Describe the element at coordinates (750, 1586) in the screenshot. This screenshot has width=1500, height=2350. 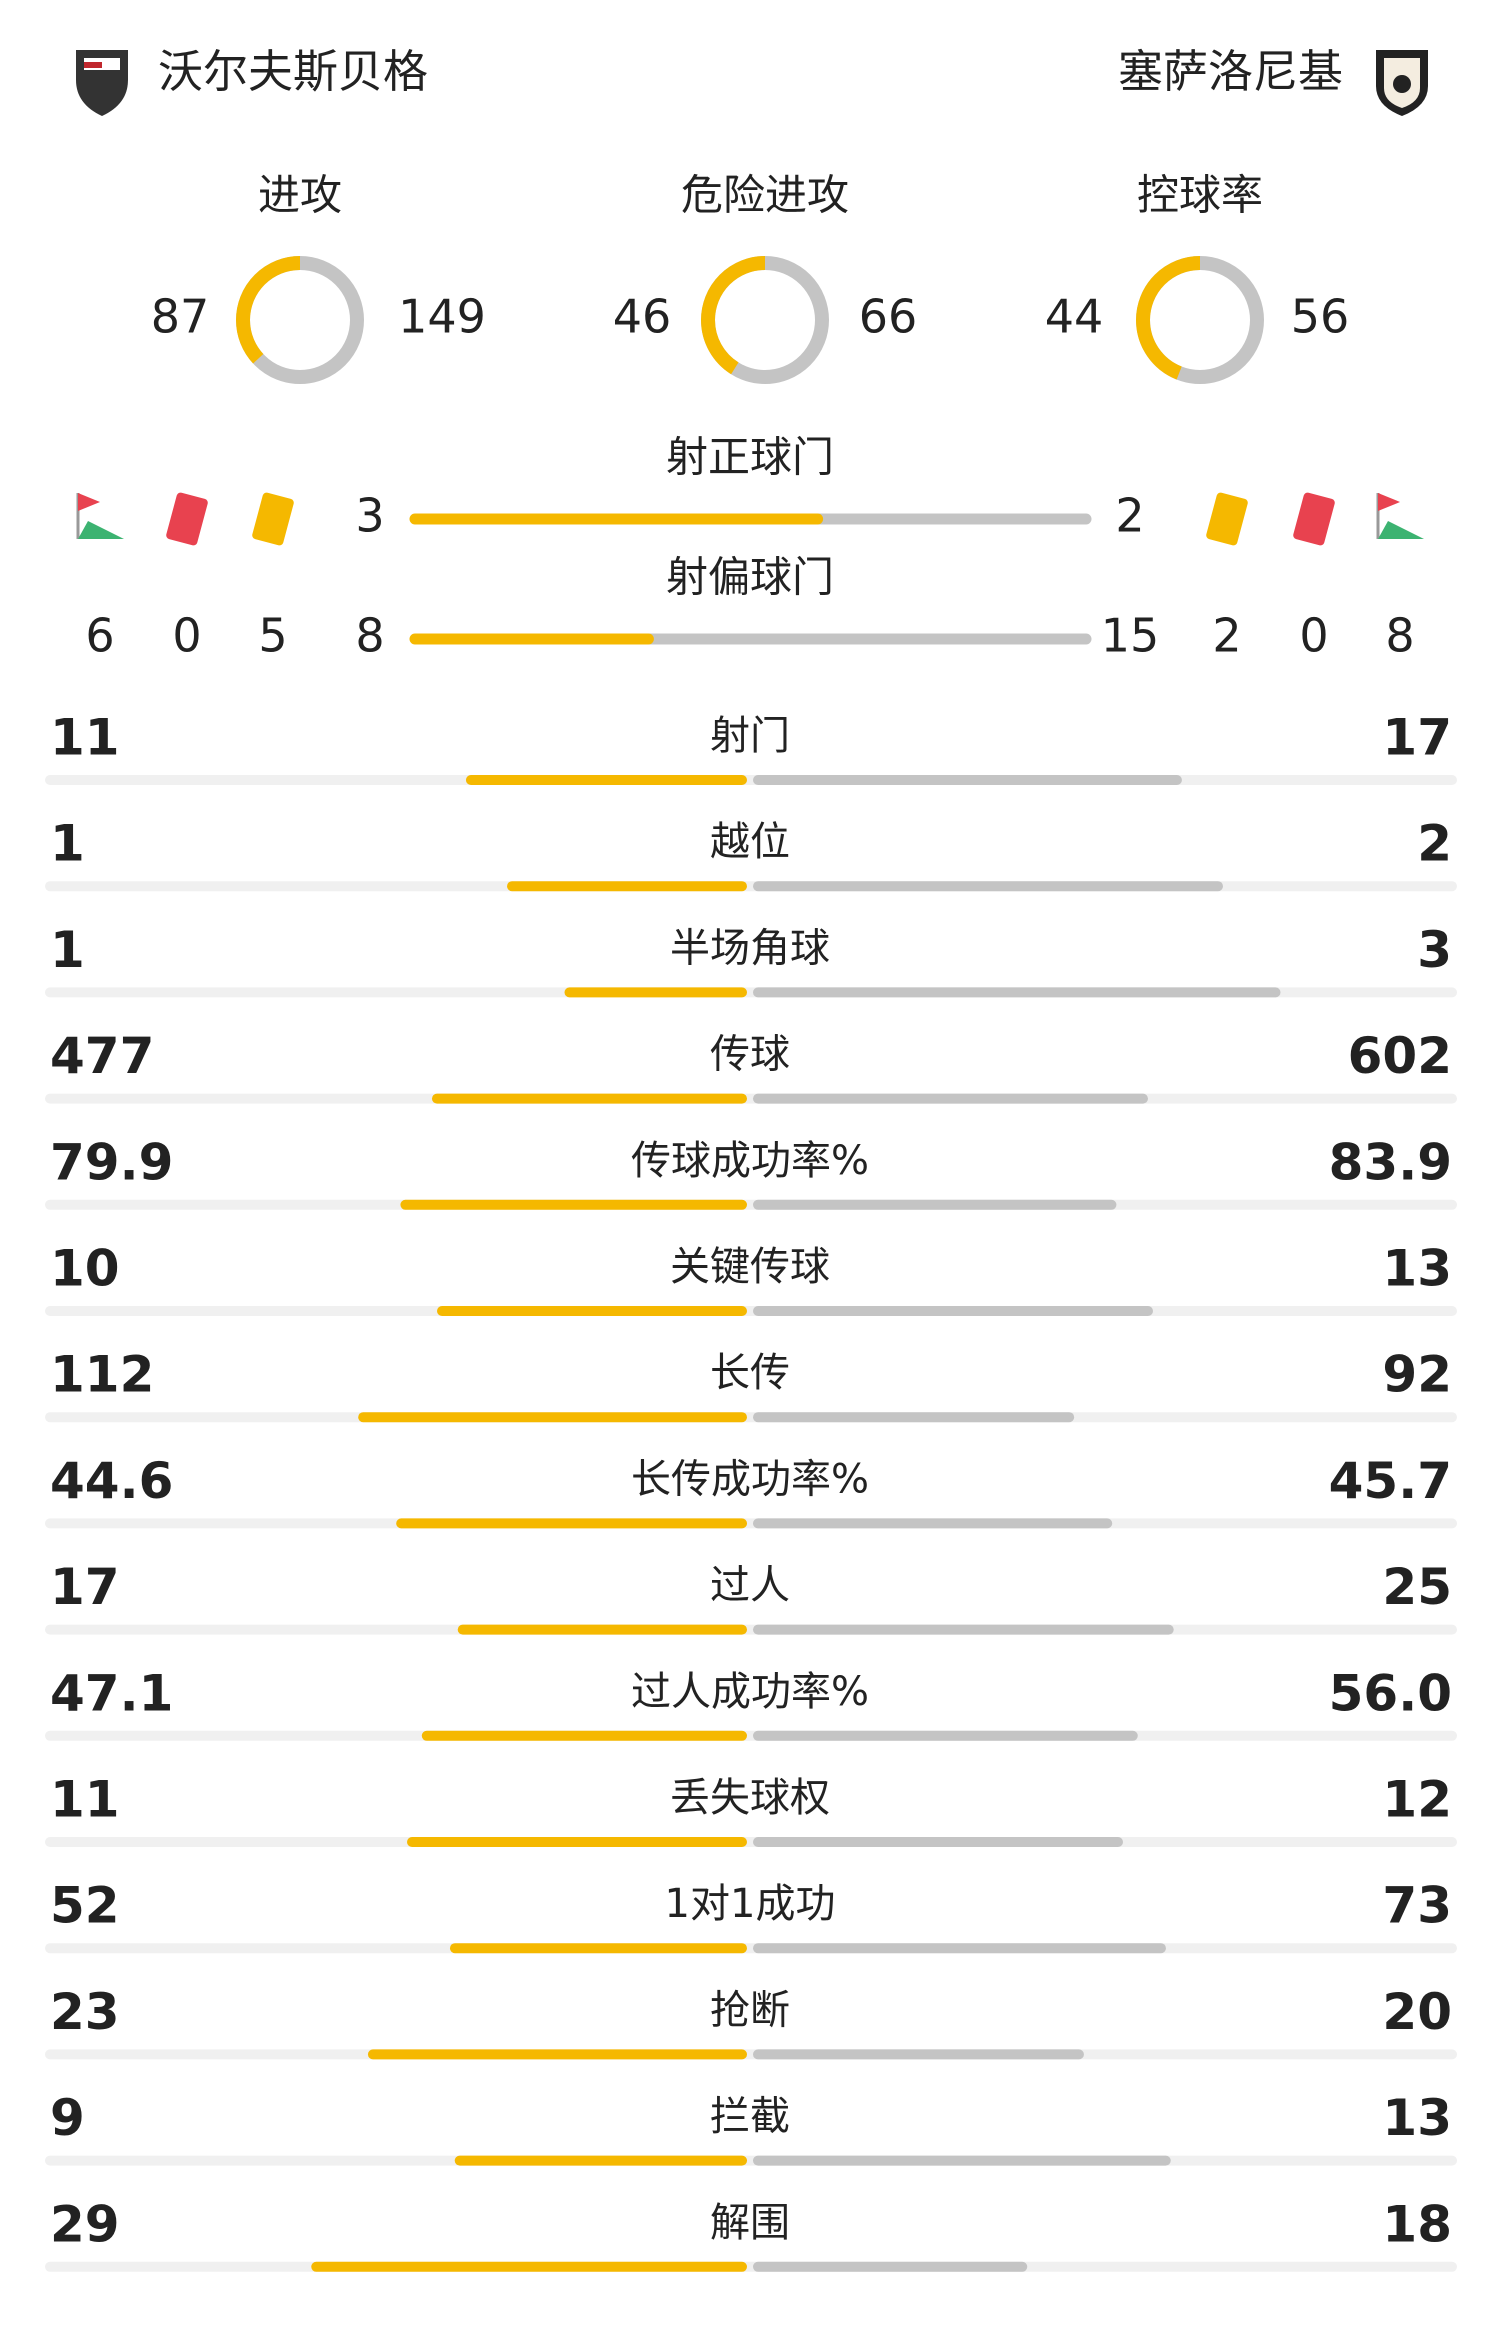
I see `stat-label: 过人` at that location.